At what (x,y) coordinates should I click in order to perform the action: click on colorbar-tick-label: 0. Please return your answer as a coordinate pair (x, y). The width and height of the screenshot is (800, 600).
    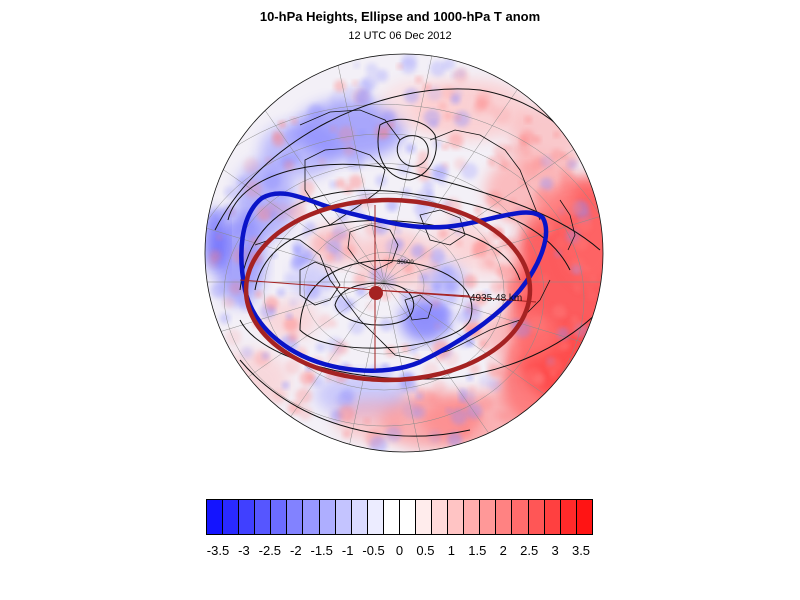
    Looking at the image, I should click on (399, 550).